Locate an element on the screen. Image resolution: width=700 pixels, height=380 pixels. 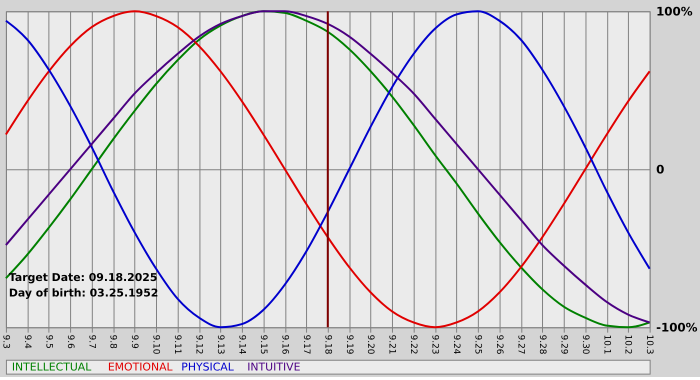
annotation: Day of birth: 03.25.1952 is located at coordinates (83, 293).